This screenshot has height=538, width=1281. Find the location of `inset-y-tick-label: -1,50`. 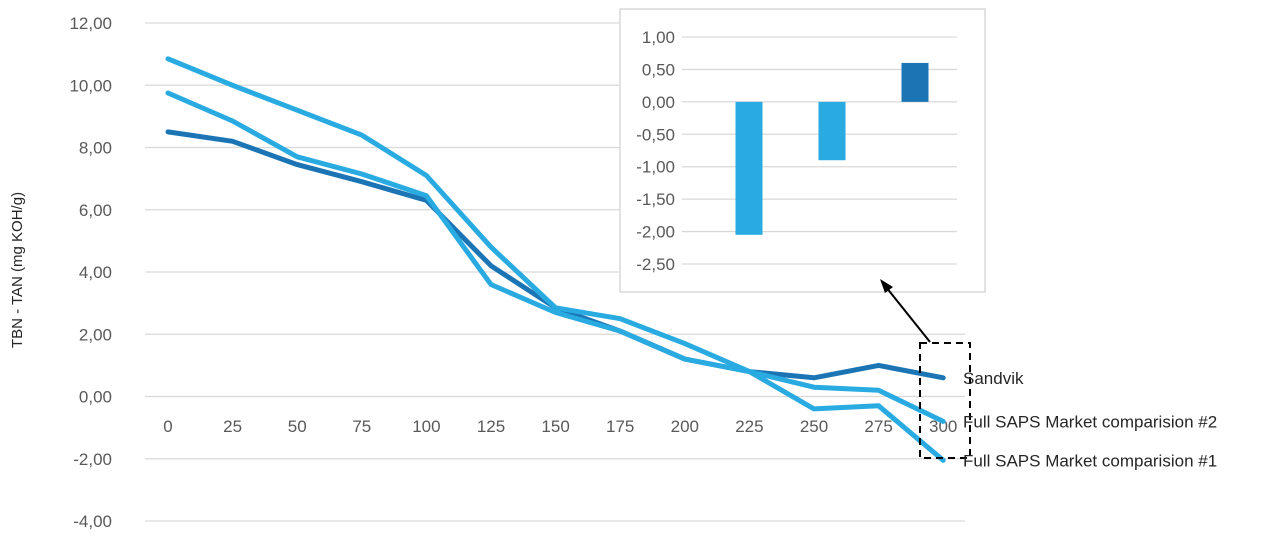

inset-y-tick-label: -1,50 is located at coordinates (655, 199).